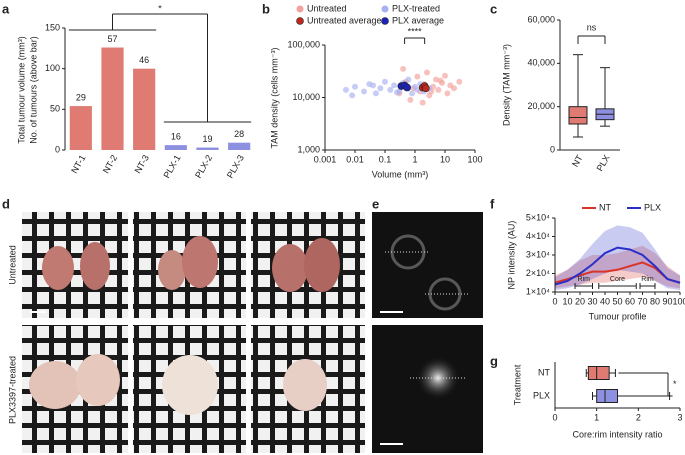 The width and height of the screenshot is (685, 455). I want to click on panel-label: b, so click(266, 8).